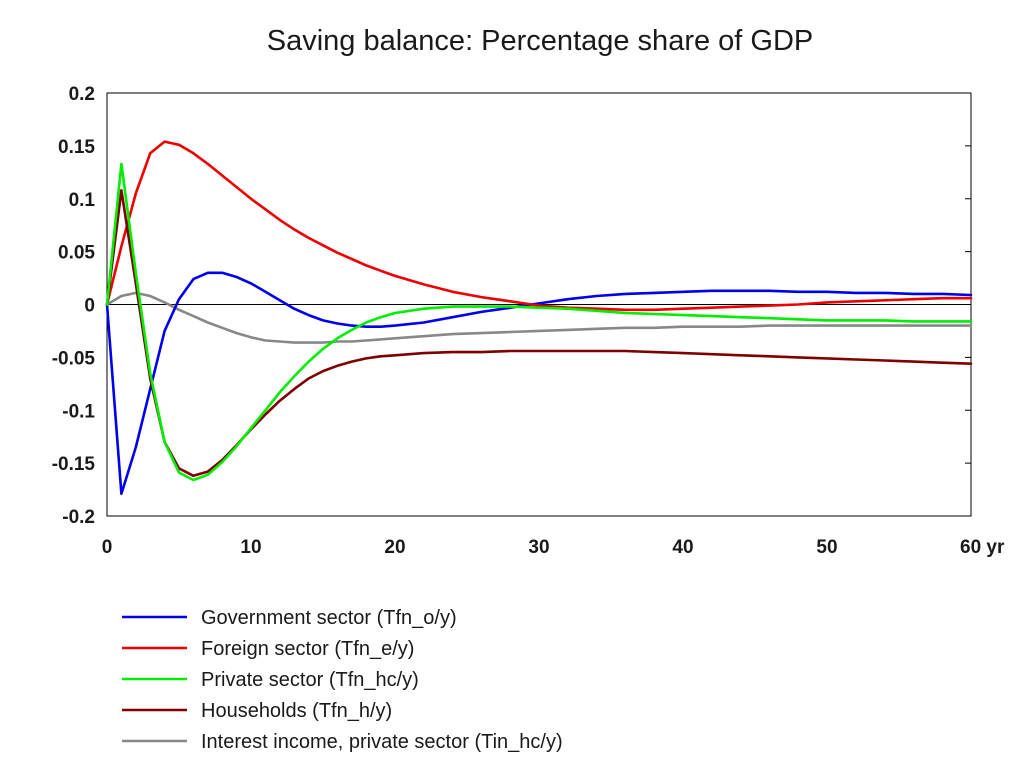  What do you see at coordinates (982, 547) in the screenshot?
I see `x-tick-label: 60 yr` at bounding box center [982, 547].